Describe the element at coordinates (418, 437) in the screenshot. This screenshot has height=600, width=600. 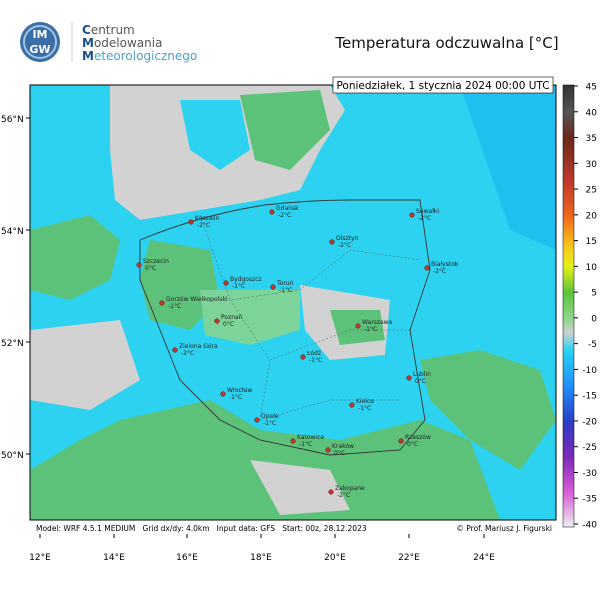
I see `city-name: Rzeszów` at that location.